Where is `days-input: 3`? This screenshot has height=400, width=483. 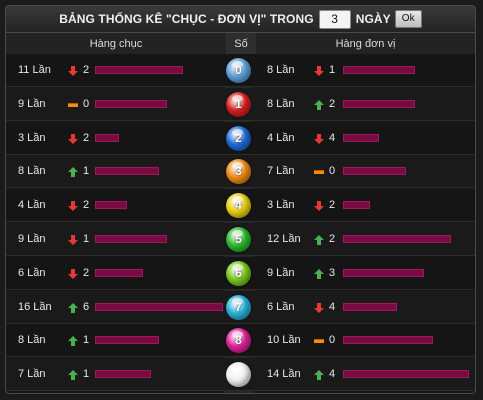 days-input: 3 is located at coordinates (334, 19).